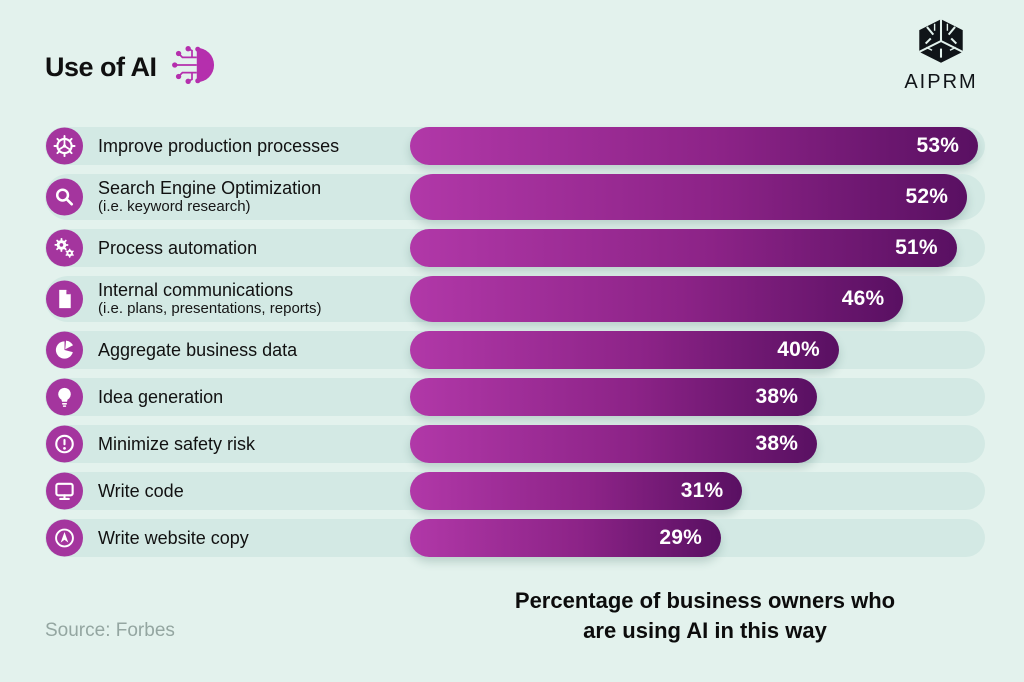  What do you see at coordinates (64, 538) in the screenshot?
I see `navigation-arrow-icon` at bounding box center [64, 538].